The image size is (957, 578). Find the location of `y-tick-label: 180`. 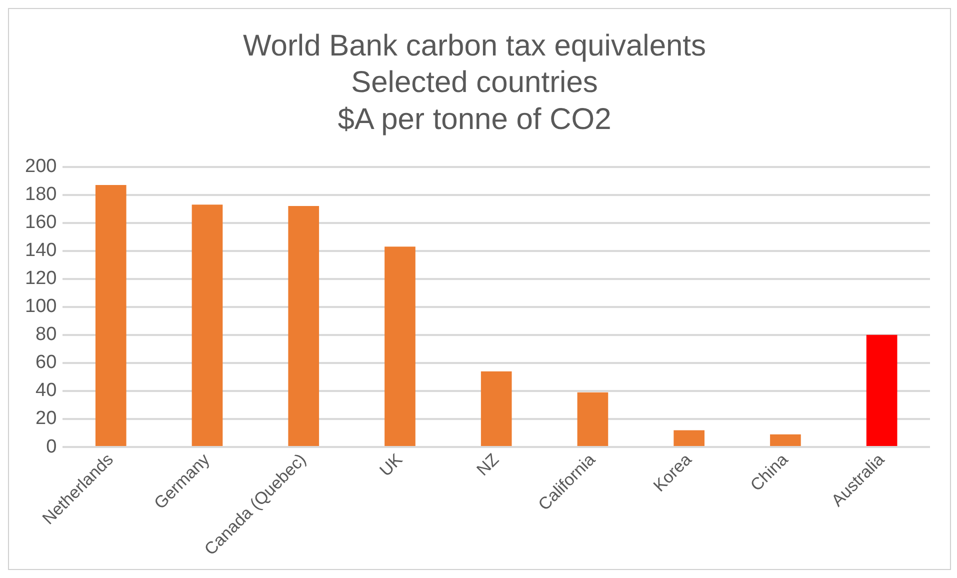

y-tick-label: 180 is located at coordinates (41, 195).